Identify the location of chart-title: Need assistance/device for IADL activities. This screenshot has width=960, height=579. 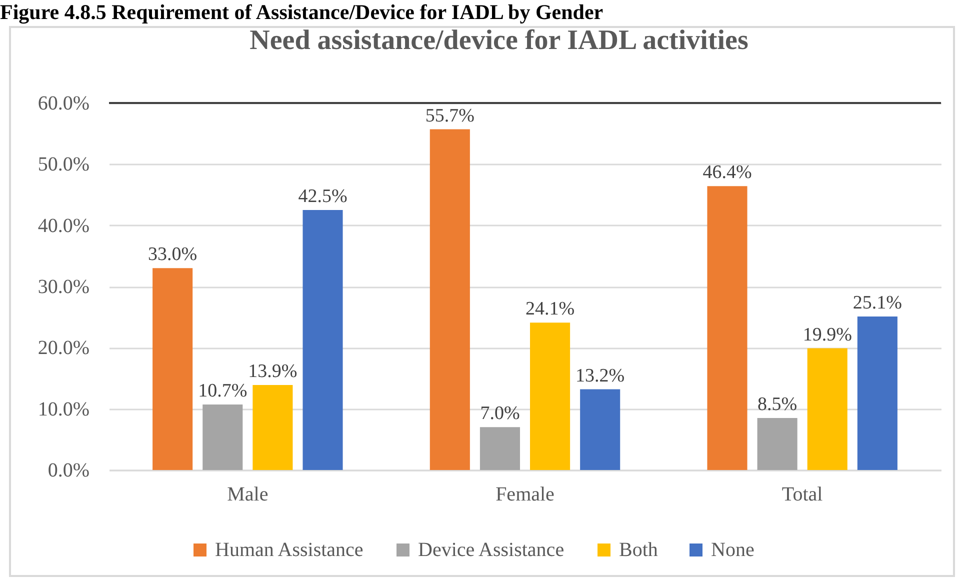
(499, 40).